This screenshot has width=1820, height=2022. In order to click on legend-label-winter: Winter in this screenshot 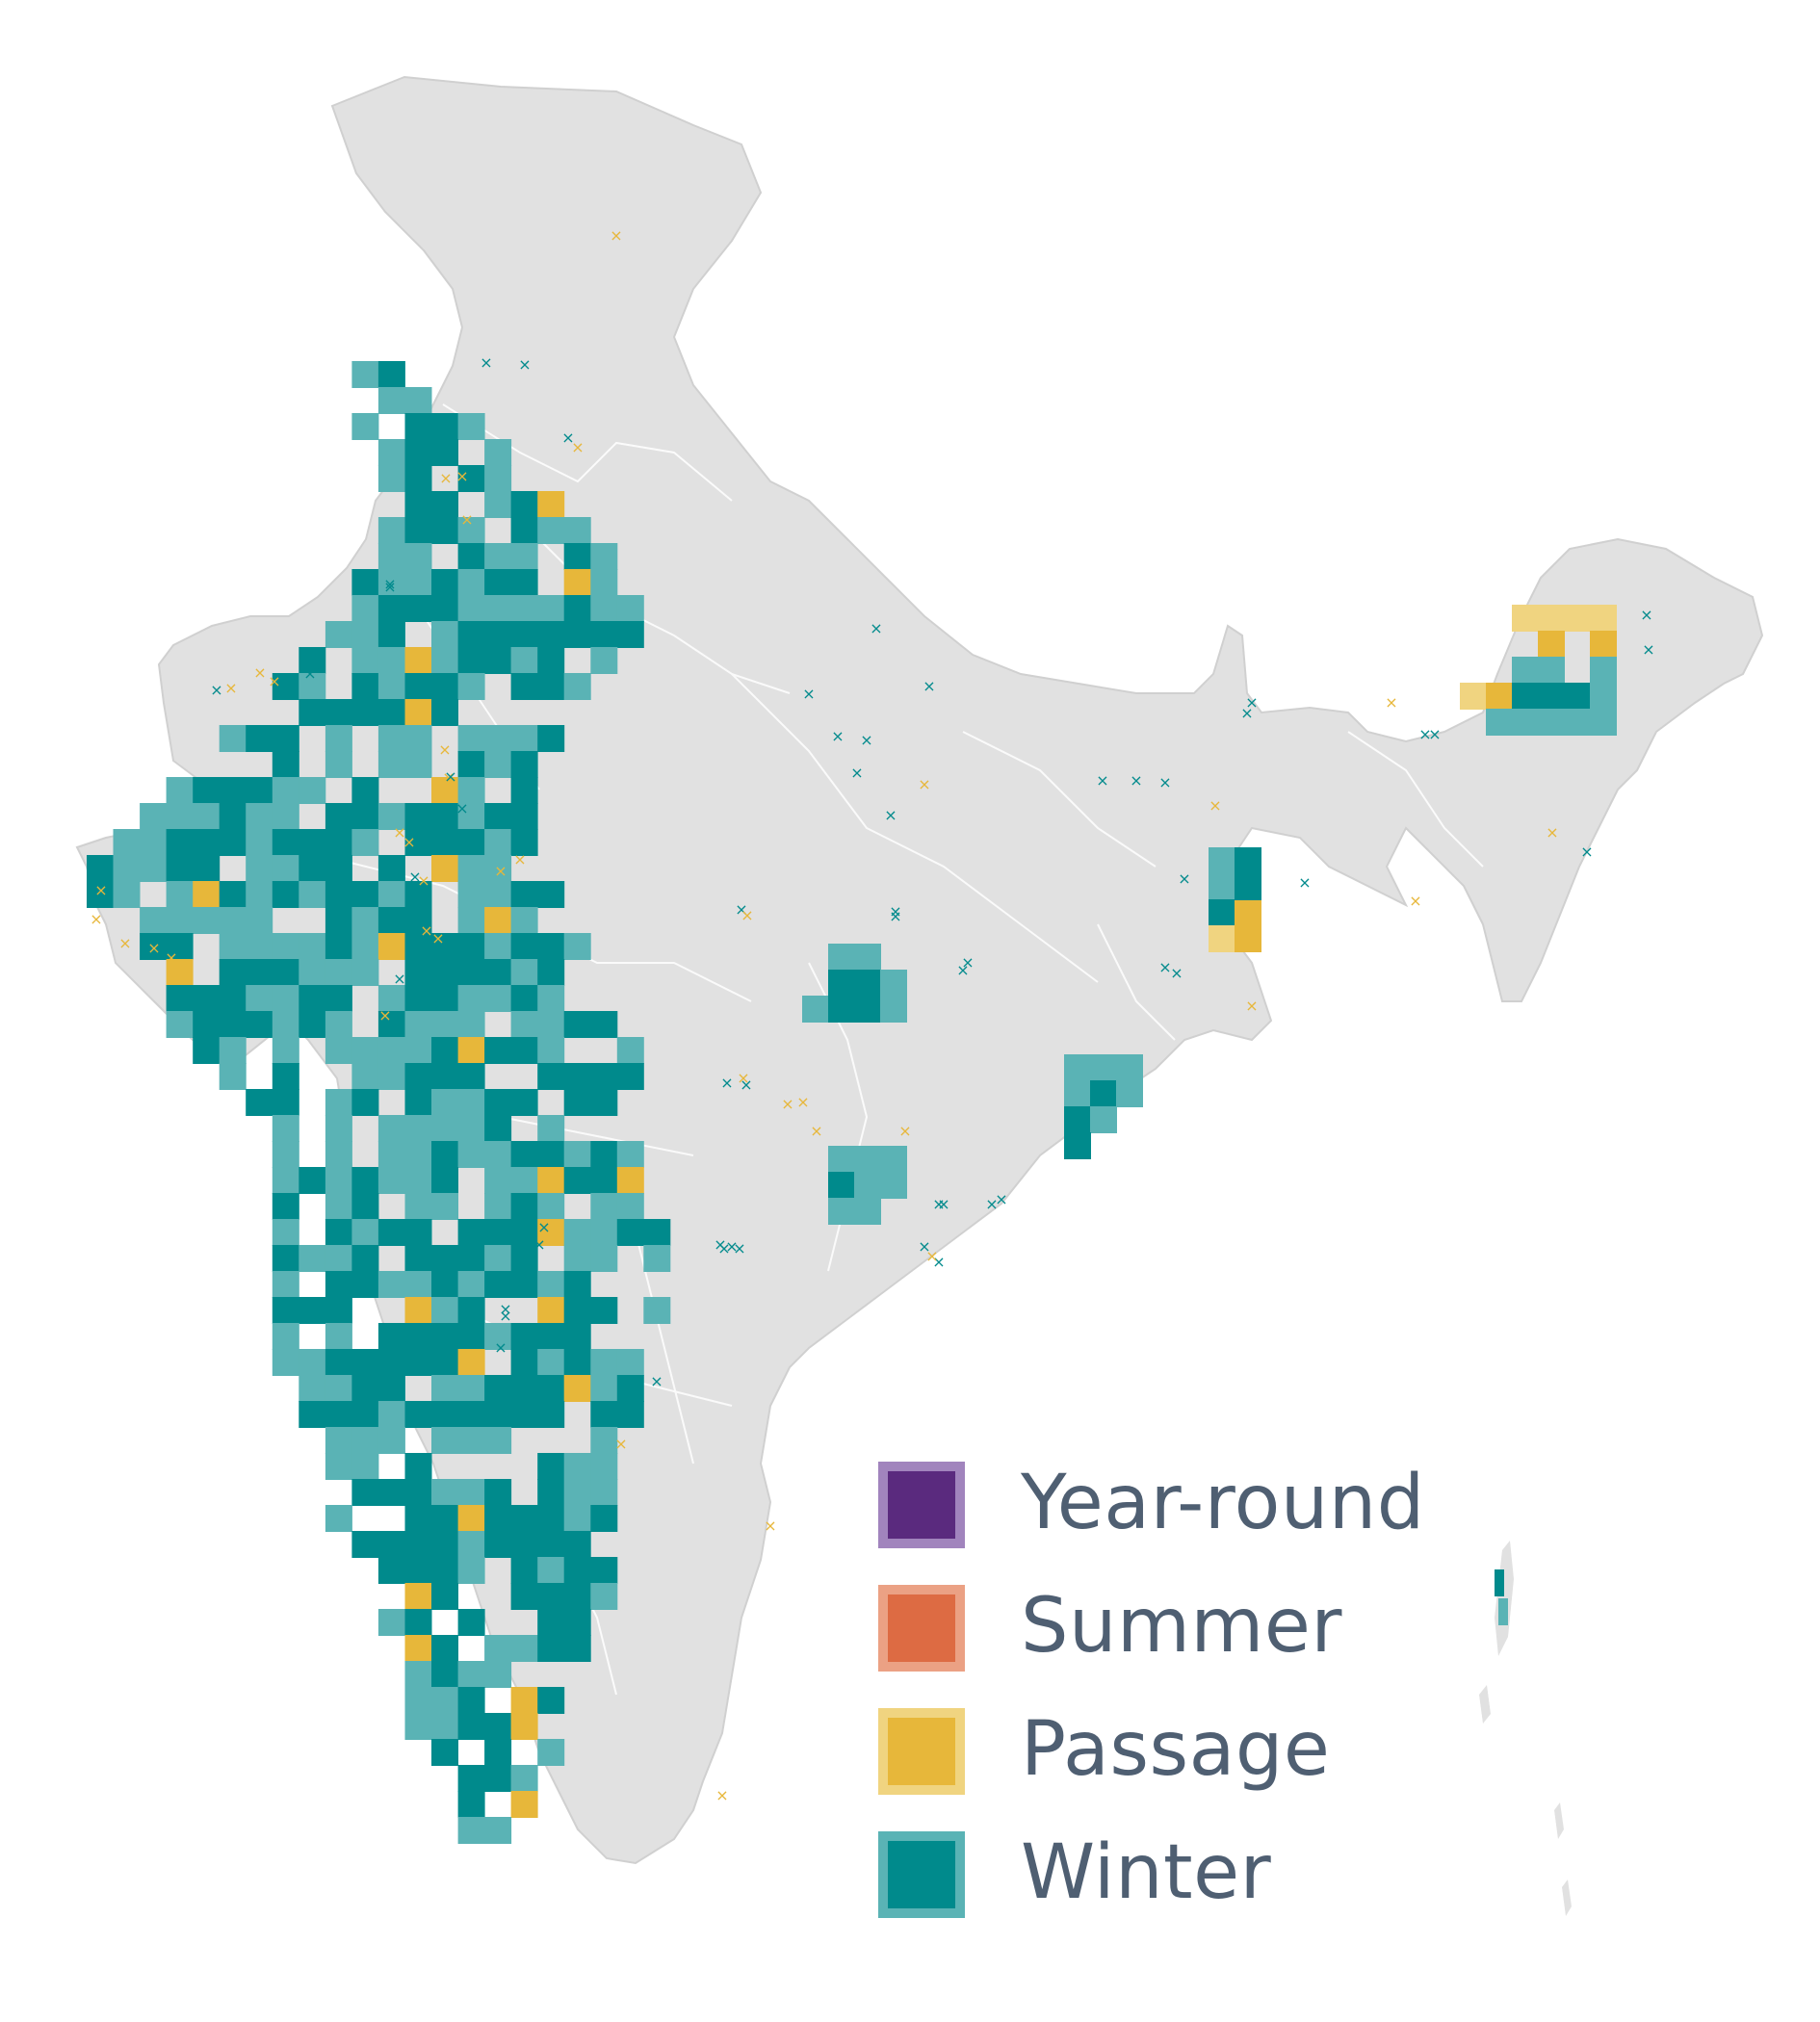, I will do `click(1147, 1873)`.